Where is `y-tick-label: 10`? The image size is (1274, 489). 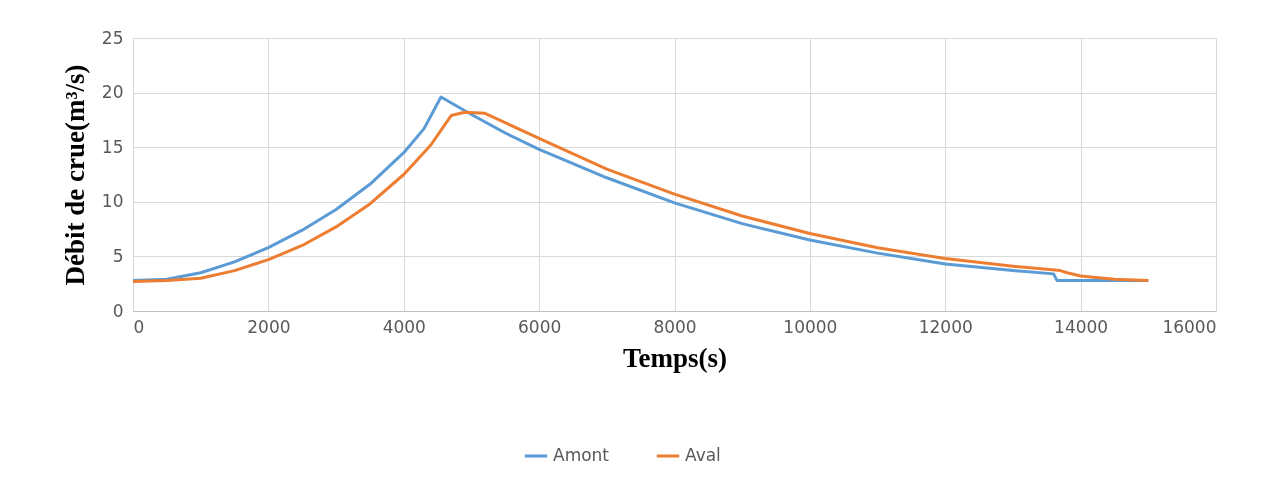 y-tick-label: 10 is located at coordinates (112, 201).